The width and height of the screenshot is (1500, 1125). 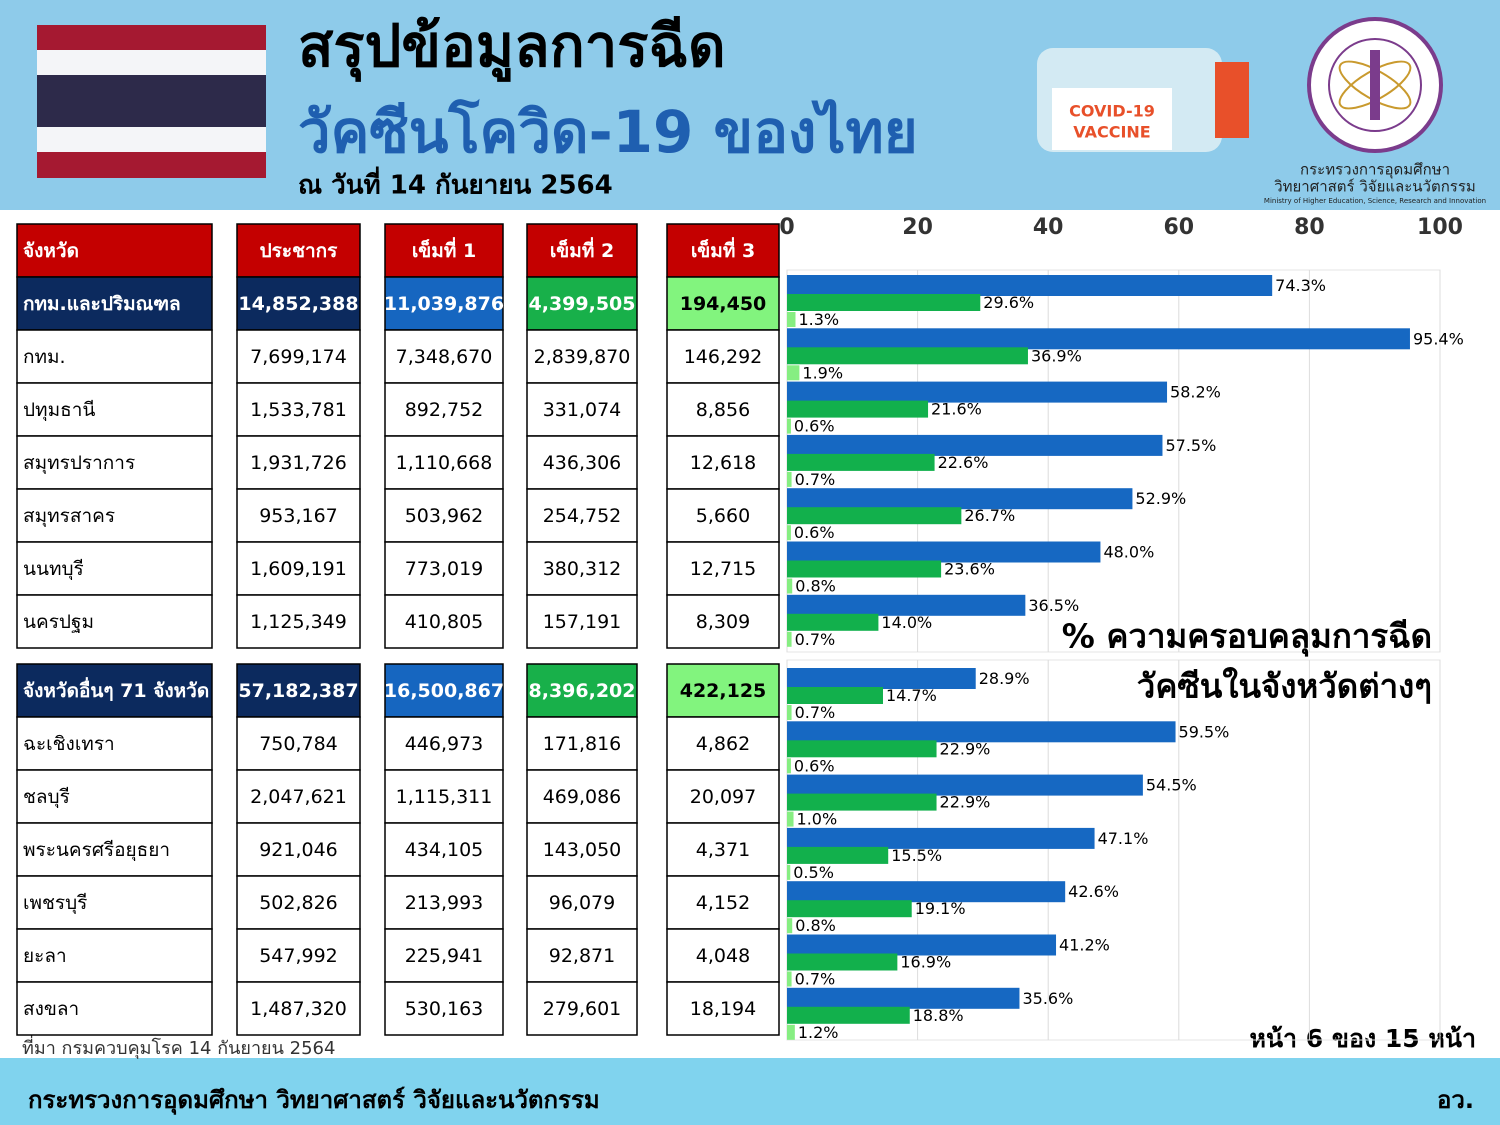 I want to click on vaccine-label: VACCINE, so click(x=1111, y=132).